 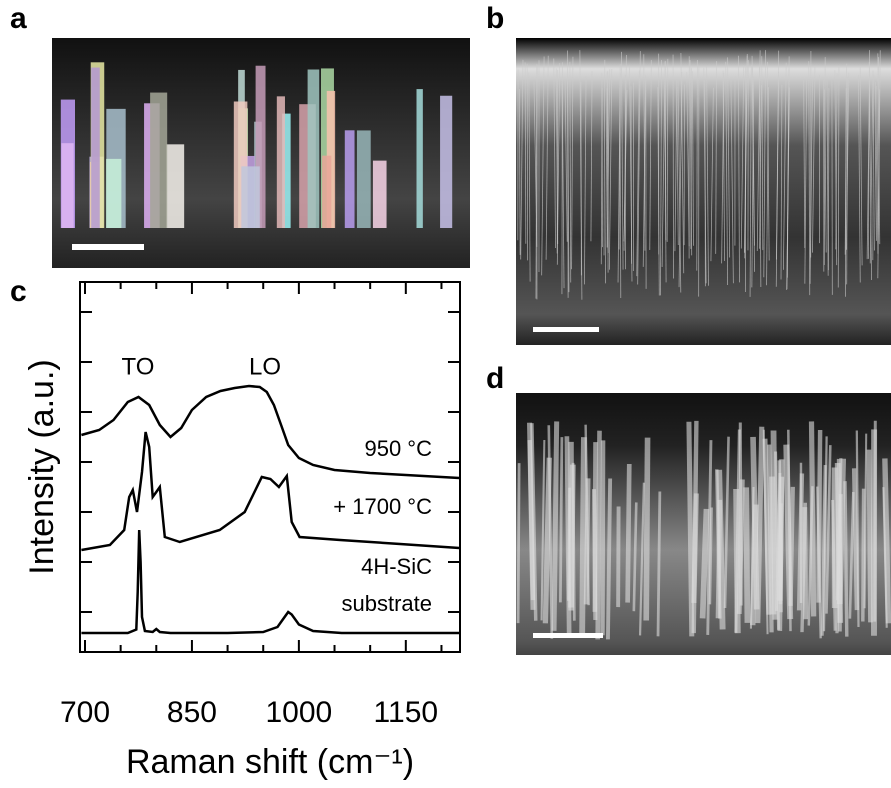 What do you see at coordinates (387, 603) in the screenshot?
I see `annotation: substrate` at bounding box center [387, 603].